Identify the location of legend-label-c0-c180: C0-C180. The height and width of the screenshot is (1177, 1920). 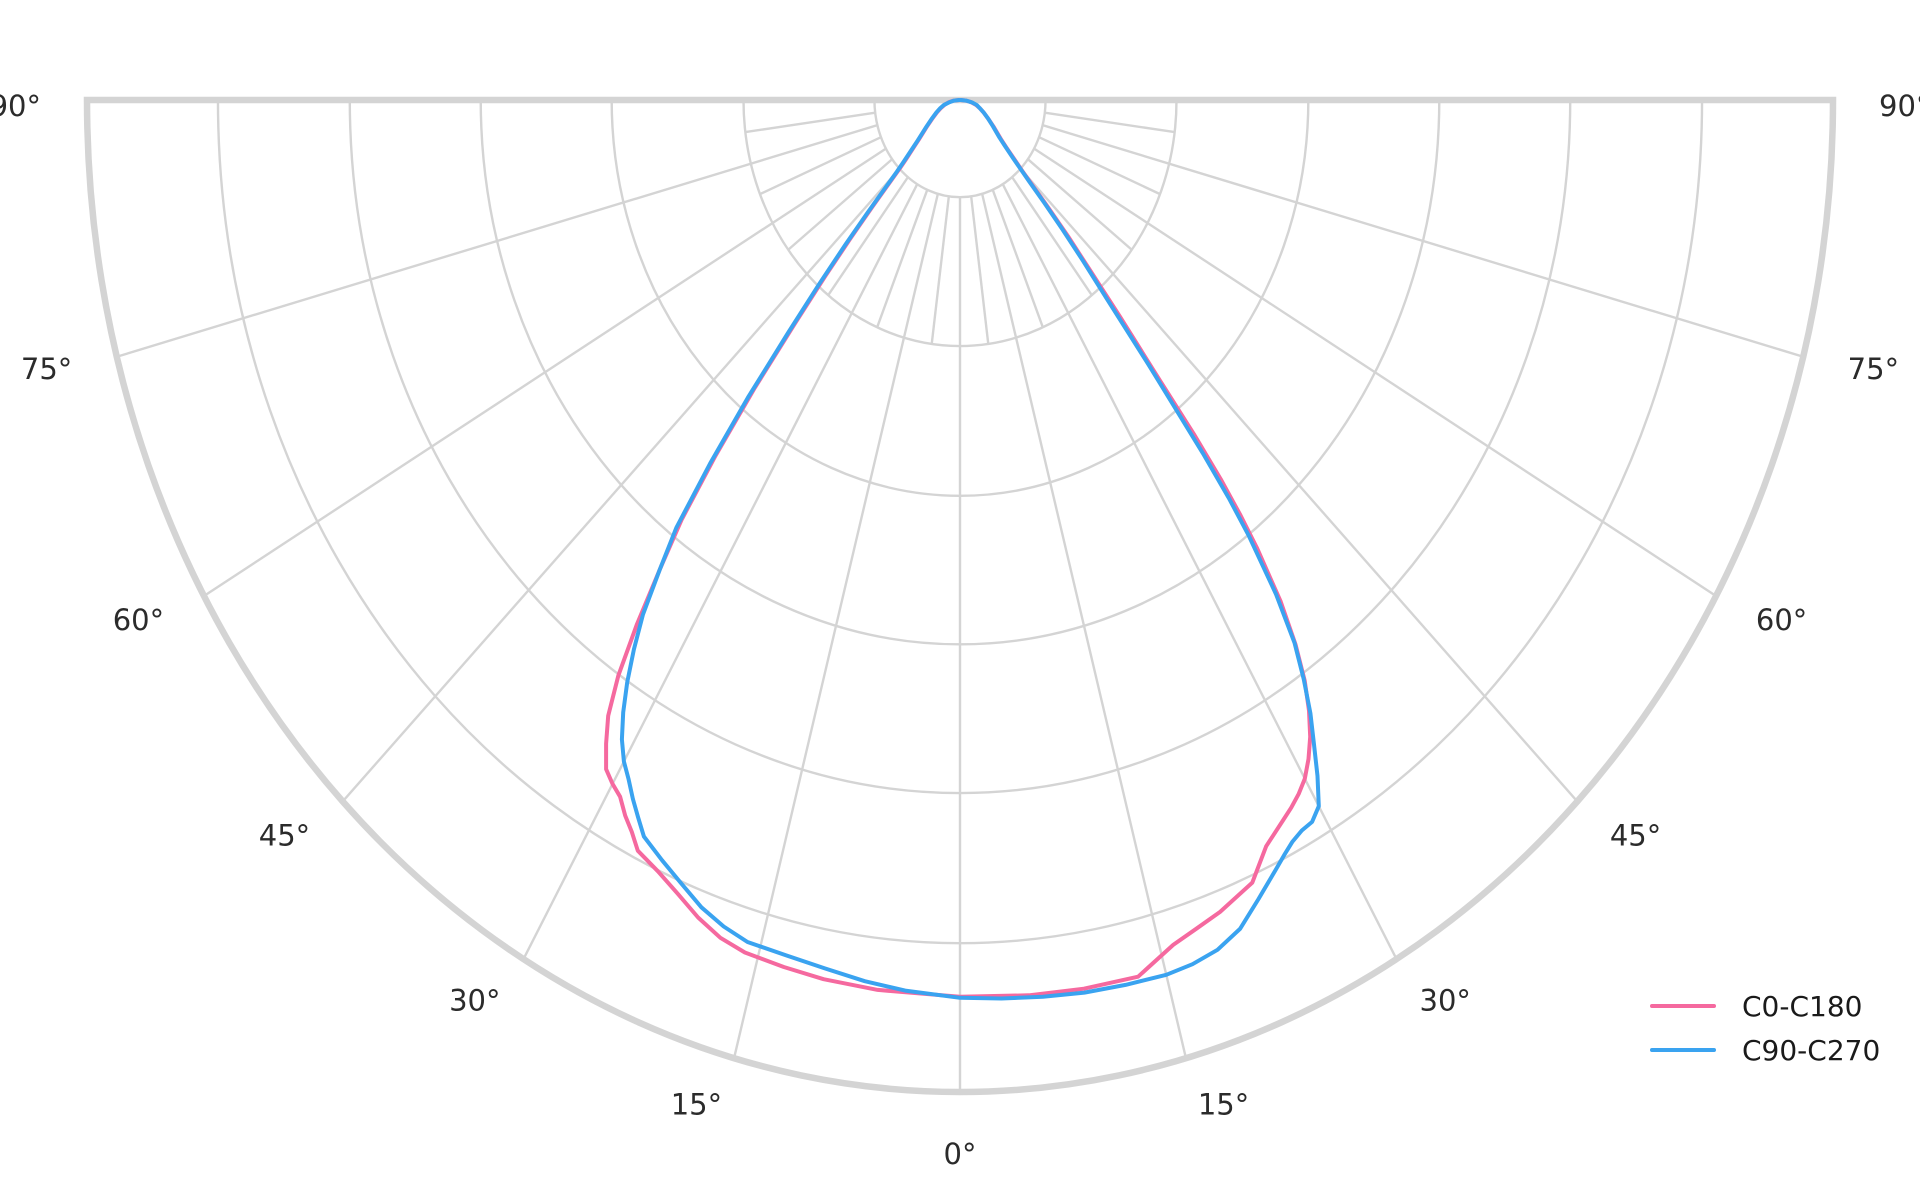
(1802, 1006).